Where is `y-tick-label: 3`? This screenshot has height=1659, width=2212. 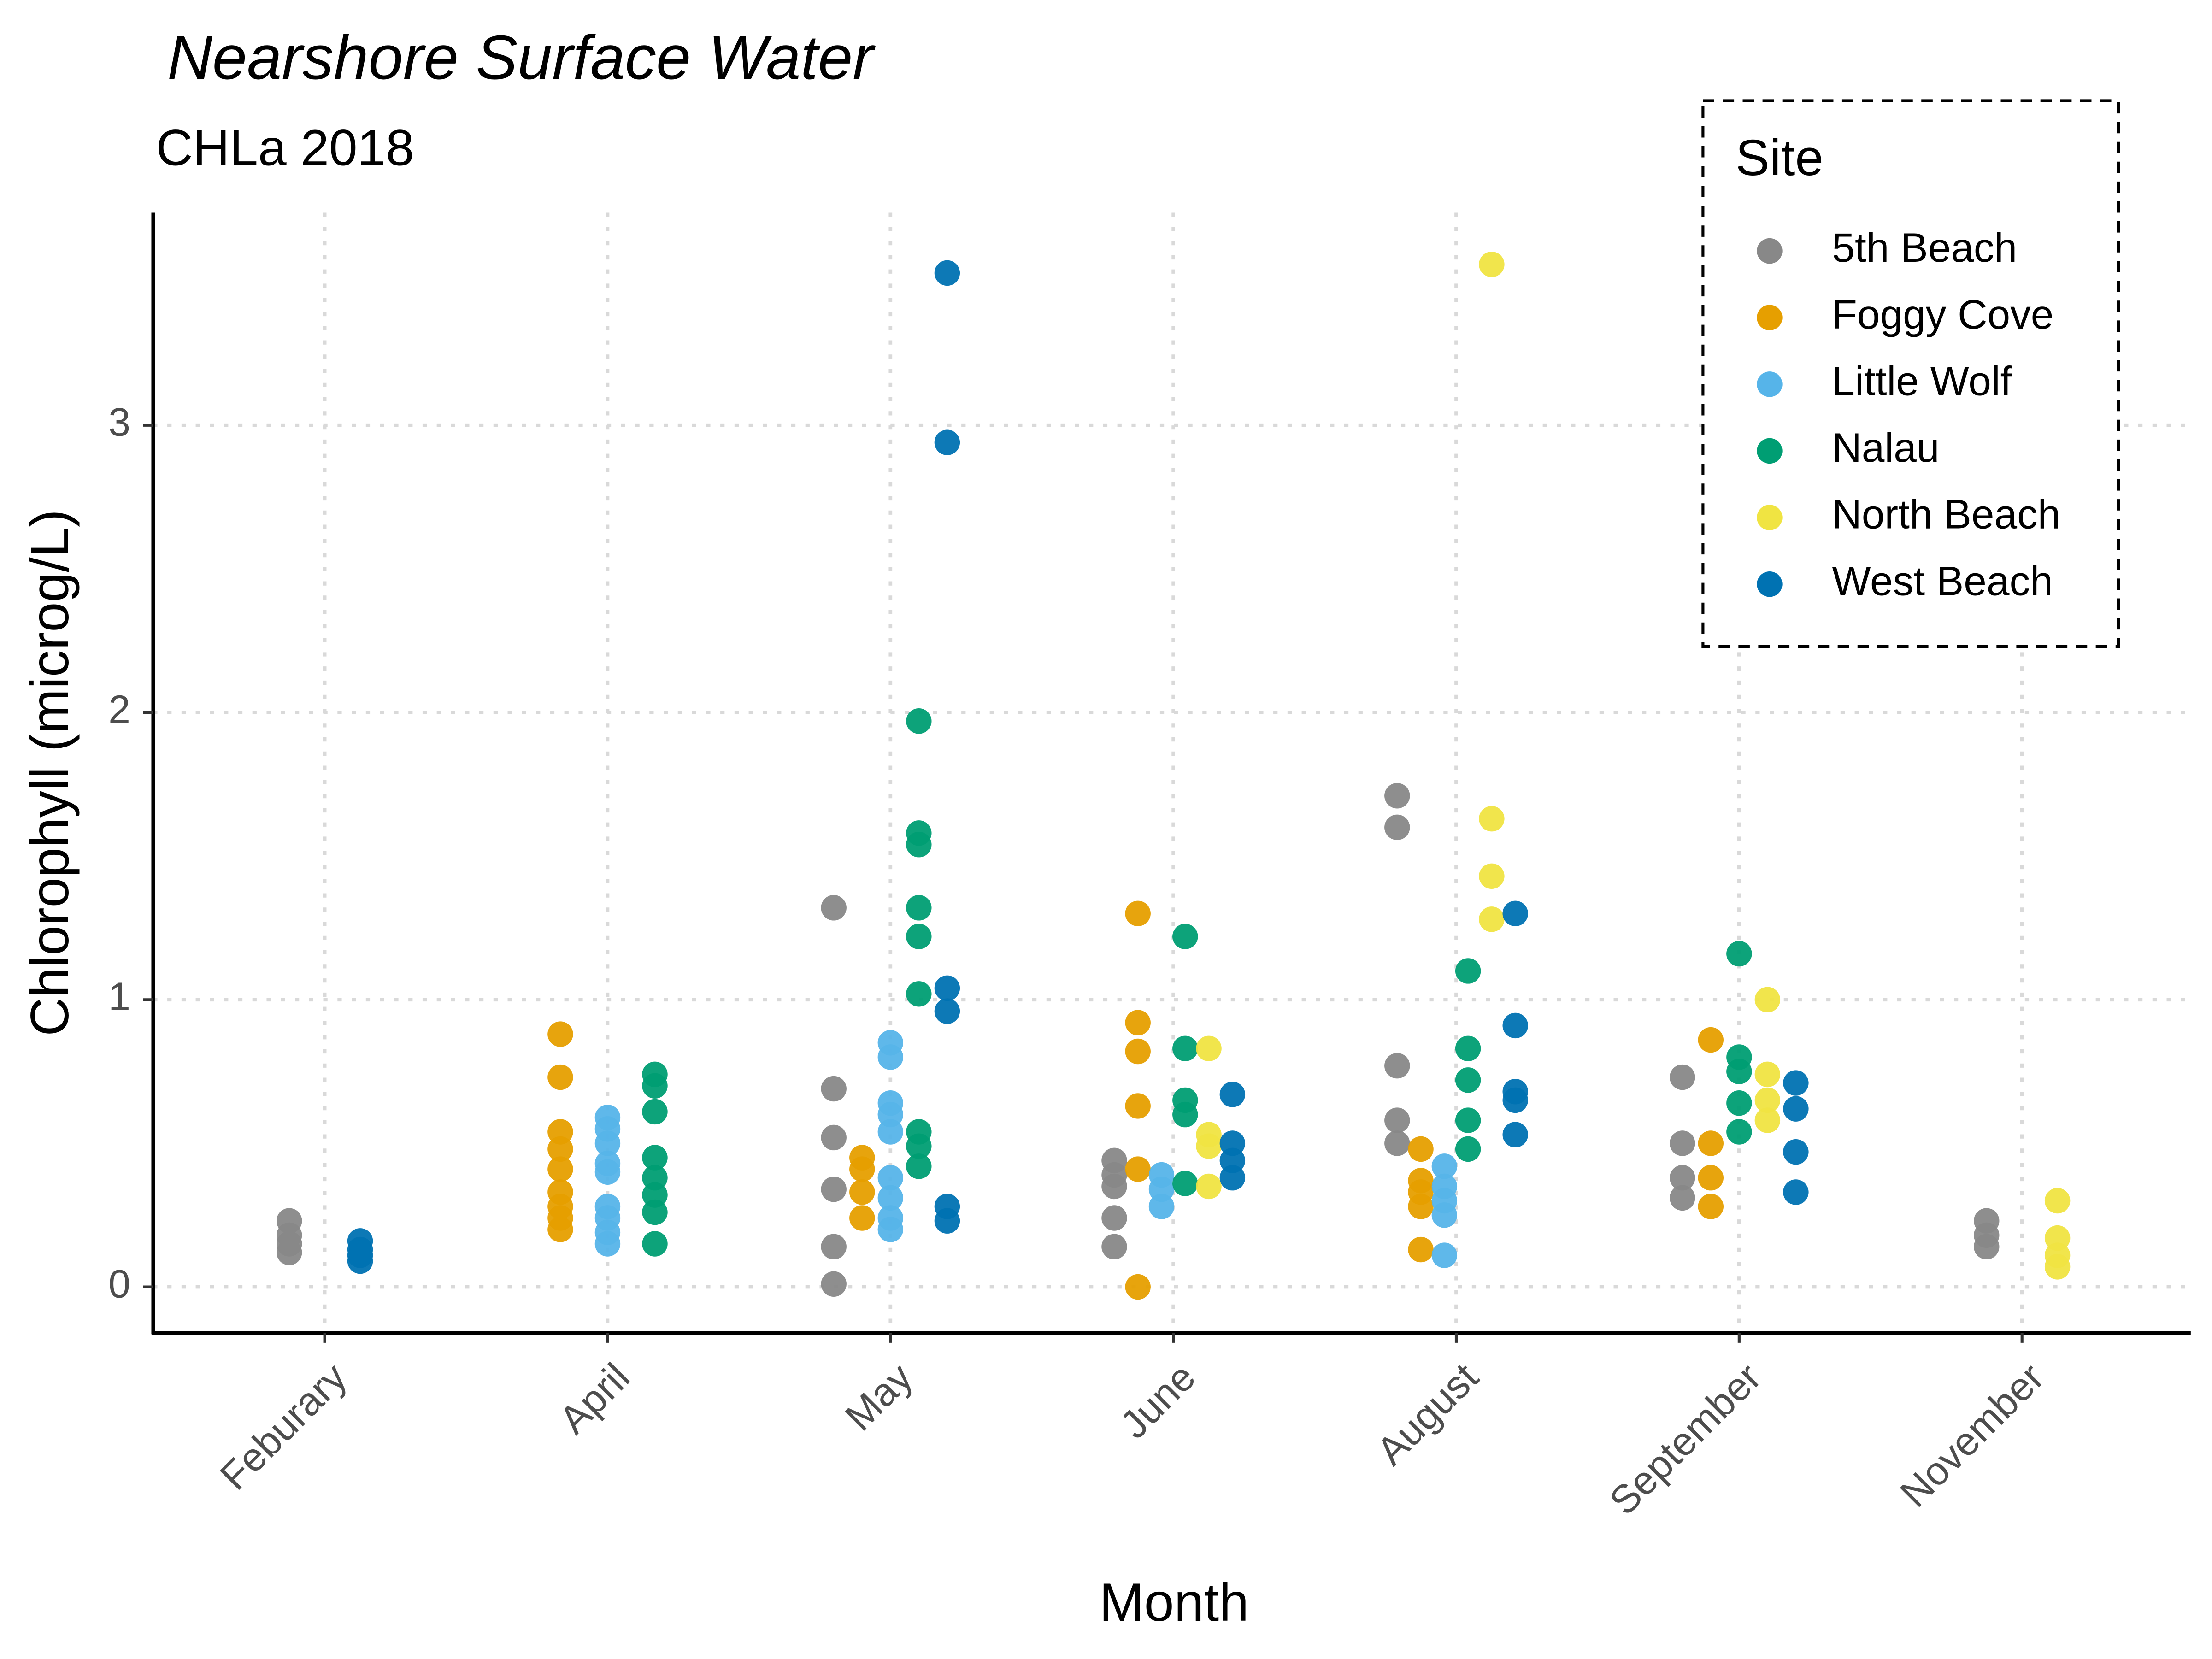 y-tick-label: 3 is located at coordinates (119, 422).